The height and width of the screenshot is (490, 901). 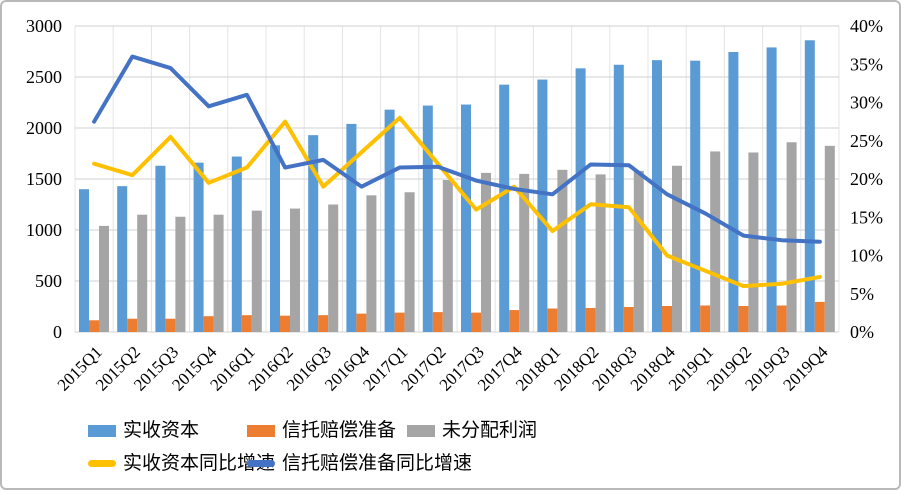 What do you see at coordinates (490, 430) in the screenshot?
I see `legend-label: 未分配利润` at bounding box center [490, 430].